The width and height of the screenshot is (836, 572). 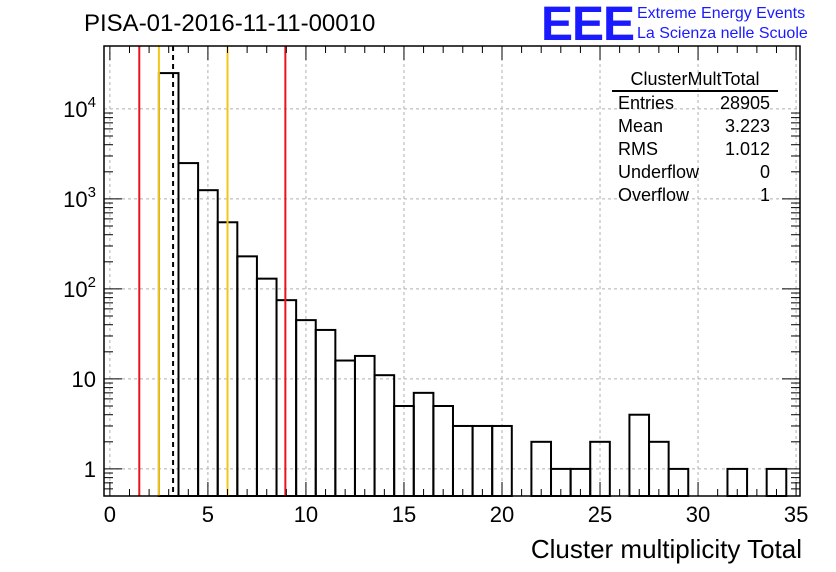 I want to click on x-tick-label: 10, so click(x=306, y=514).